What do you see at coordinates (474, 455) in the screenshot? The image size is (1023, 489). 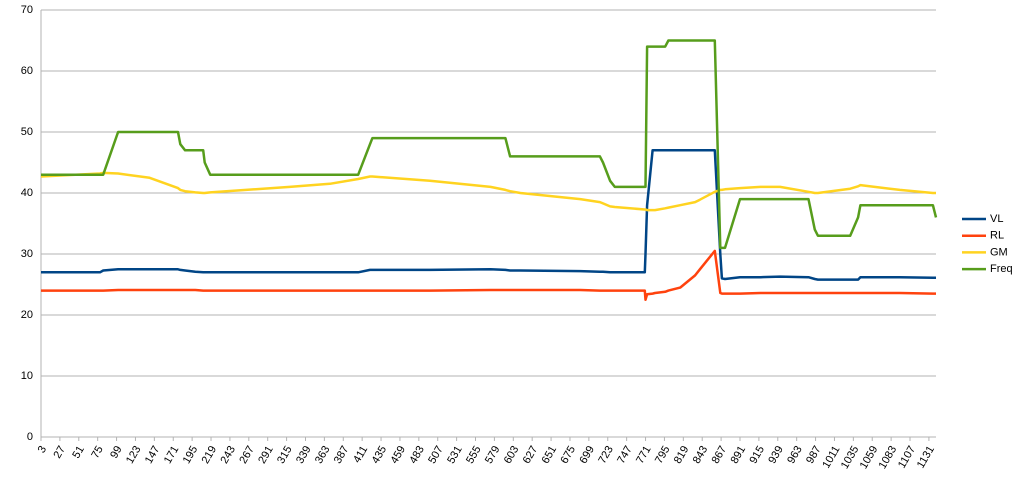 I see `x-tick-label: 555` at bounding box center [474, 455].